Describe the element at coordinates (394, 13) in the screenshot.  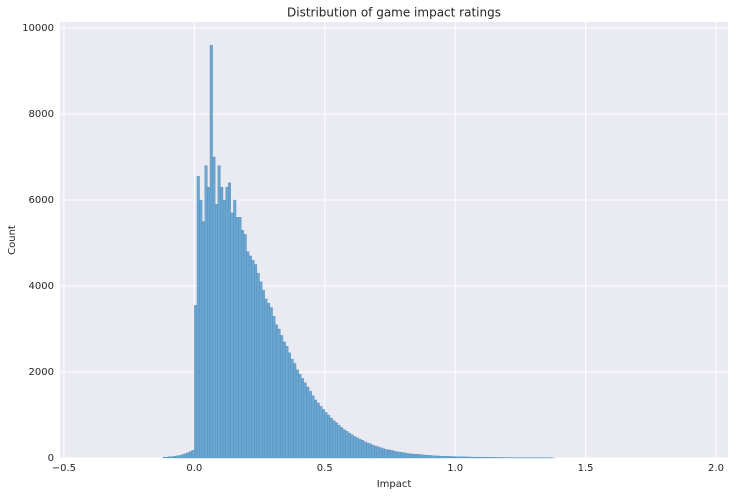
I see `chart-title: Distribution of game impact ratings` at that location.